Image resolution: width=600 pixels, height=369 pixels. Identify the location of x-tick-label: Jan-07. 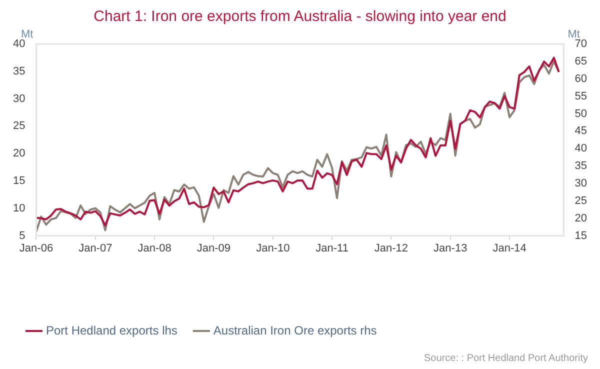
(95, 248).